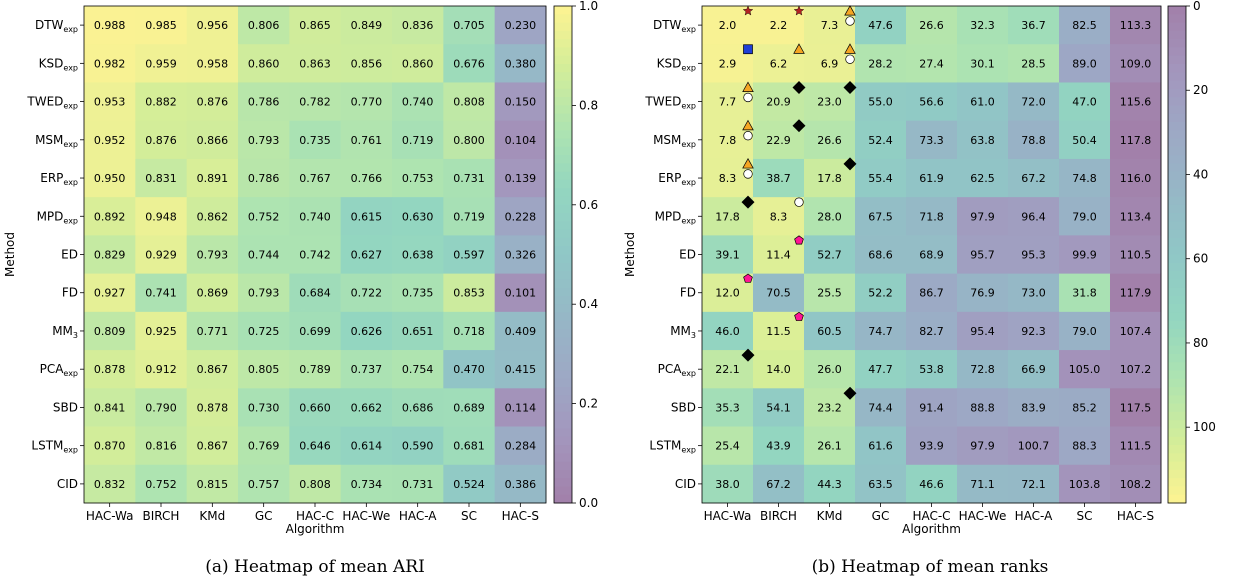 Image resolution: width=1242 pixels, height=580 pixels. What do you see at coordinates (315, 446) in the screenshot?
I see `cell-value-label: 0.646` at bounding box center [315, 446].